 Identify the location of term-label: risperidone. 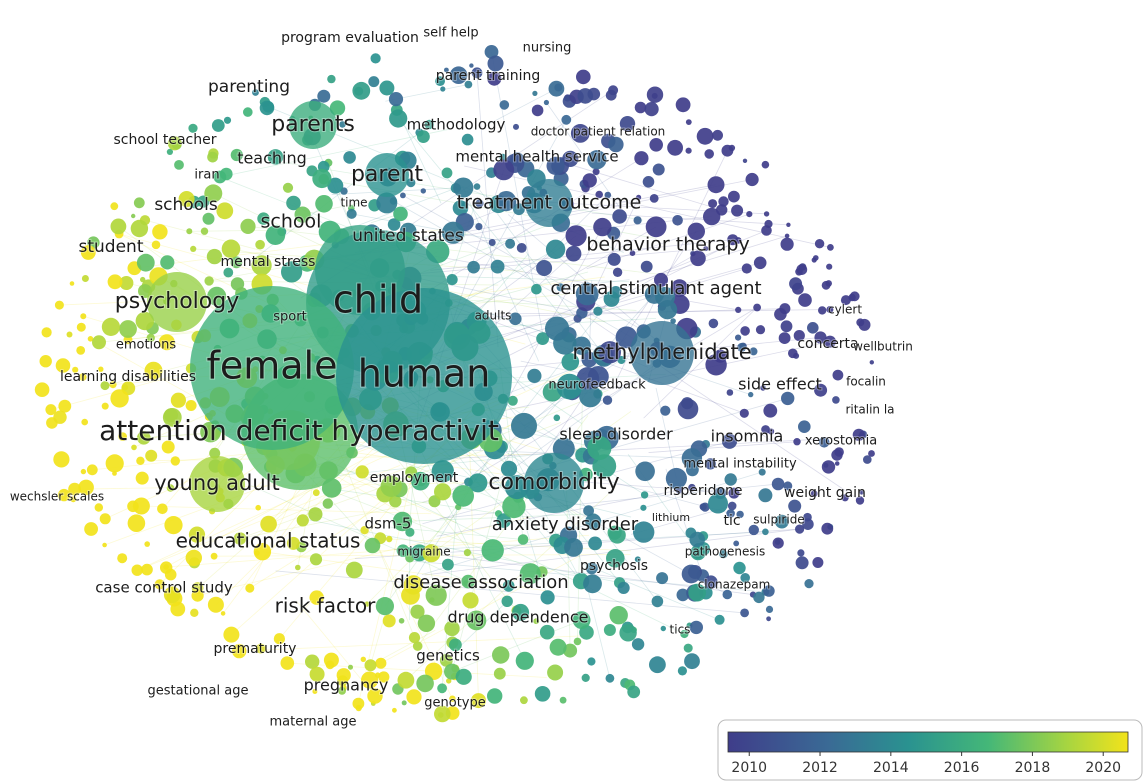
(702, 491).